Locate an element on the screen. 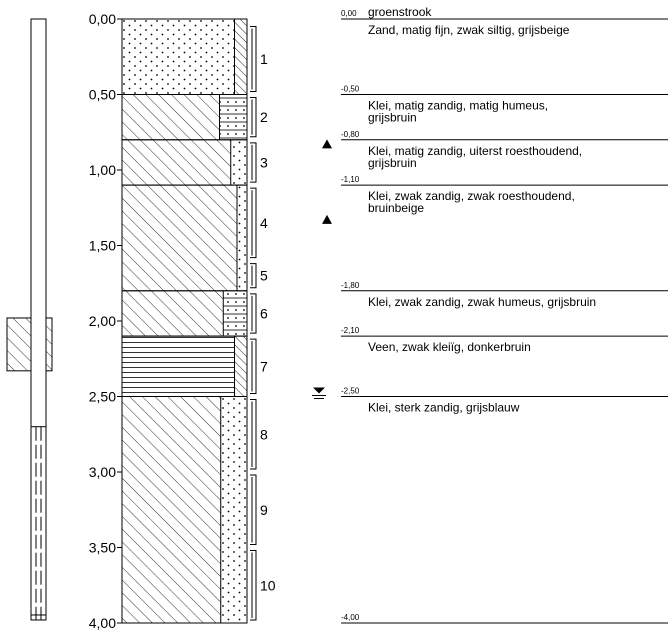 Image resolution: width=672 pixels, height=637 pixels. sample-bracket: 3 is located at coordinates (259, 162).